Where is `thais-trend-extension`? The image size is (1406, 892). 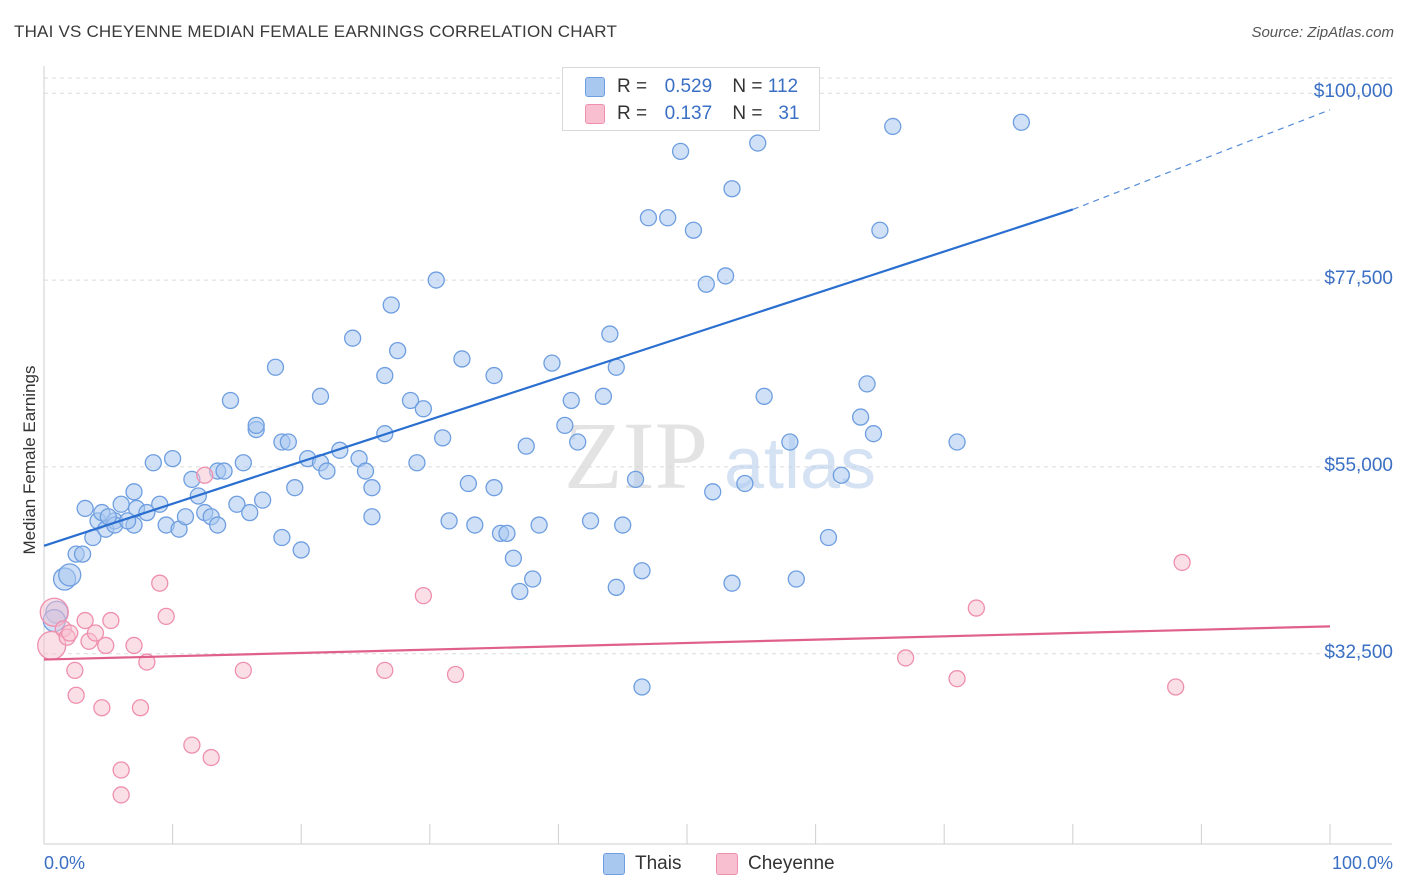 thais-trend-extension is located at coordinates (1201, 160).